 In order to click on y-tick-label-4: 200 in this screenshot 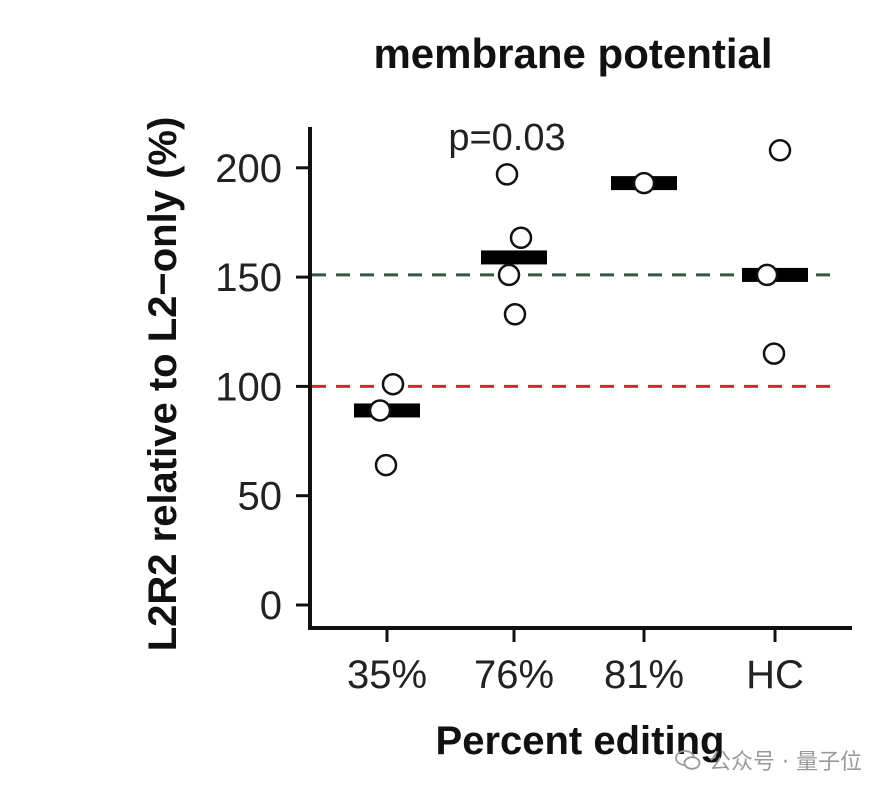, I will do `click(248, 169)`.